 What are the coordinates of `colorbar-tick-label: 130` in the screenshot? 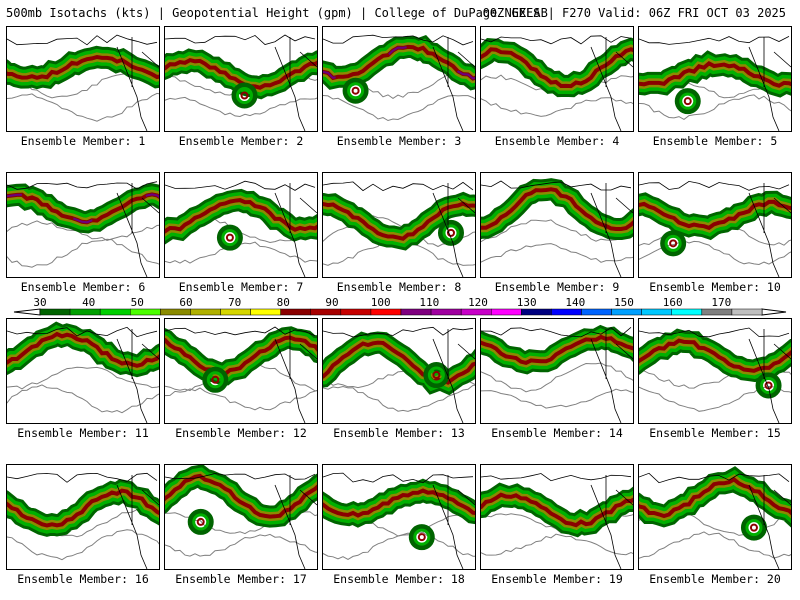 It's located at (527, 302).